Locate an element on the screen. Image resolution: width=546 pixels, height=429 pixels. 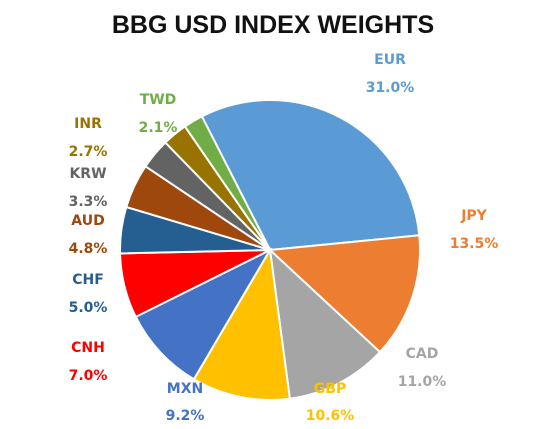
slice-label-gbp: GBP is located at coordinates (330, 389).